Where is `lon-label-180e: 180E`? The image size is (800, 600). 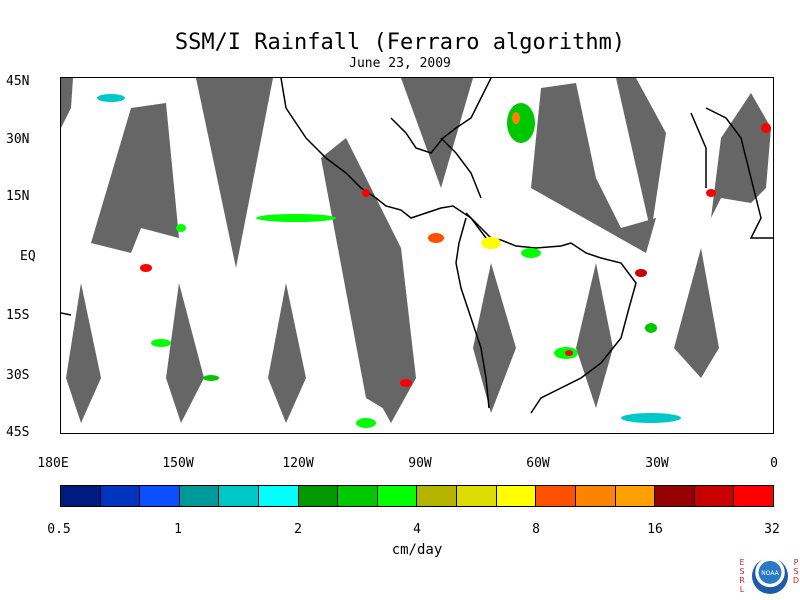 lon-label-180e: 180E is located at coordinates (53, 463).